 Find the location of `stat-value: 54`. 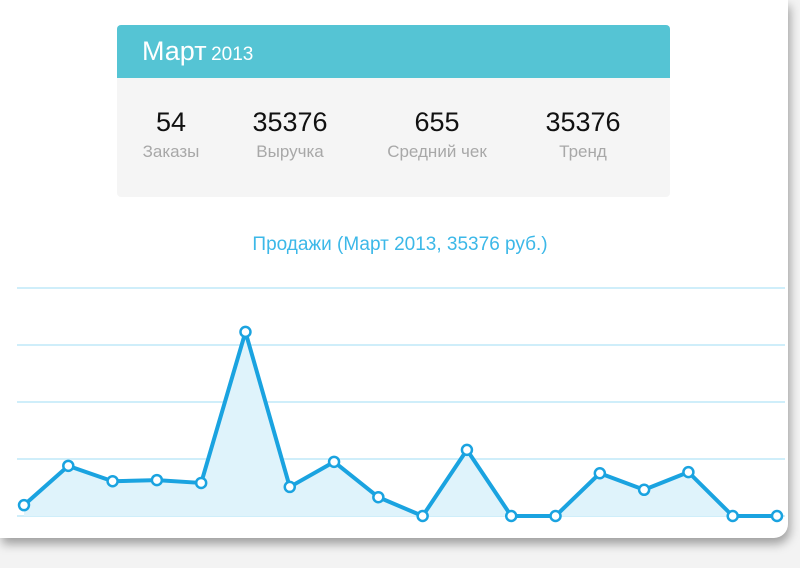

stat-value: 54 is located at coordinates (171, 122).